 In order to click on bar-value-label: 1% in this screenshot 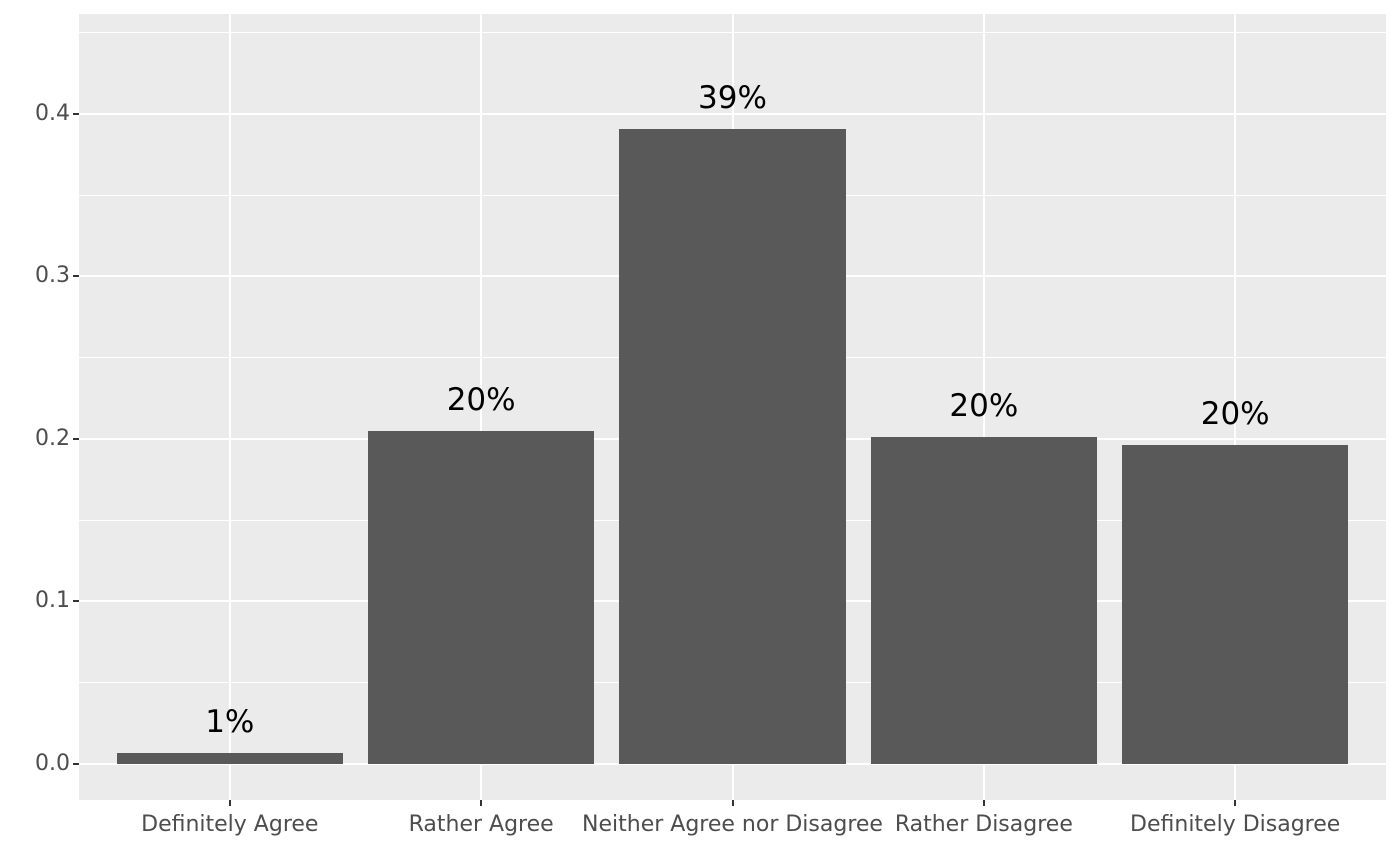, I will do `click(230, 721)`.